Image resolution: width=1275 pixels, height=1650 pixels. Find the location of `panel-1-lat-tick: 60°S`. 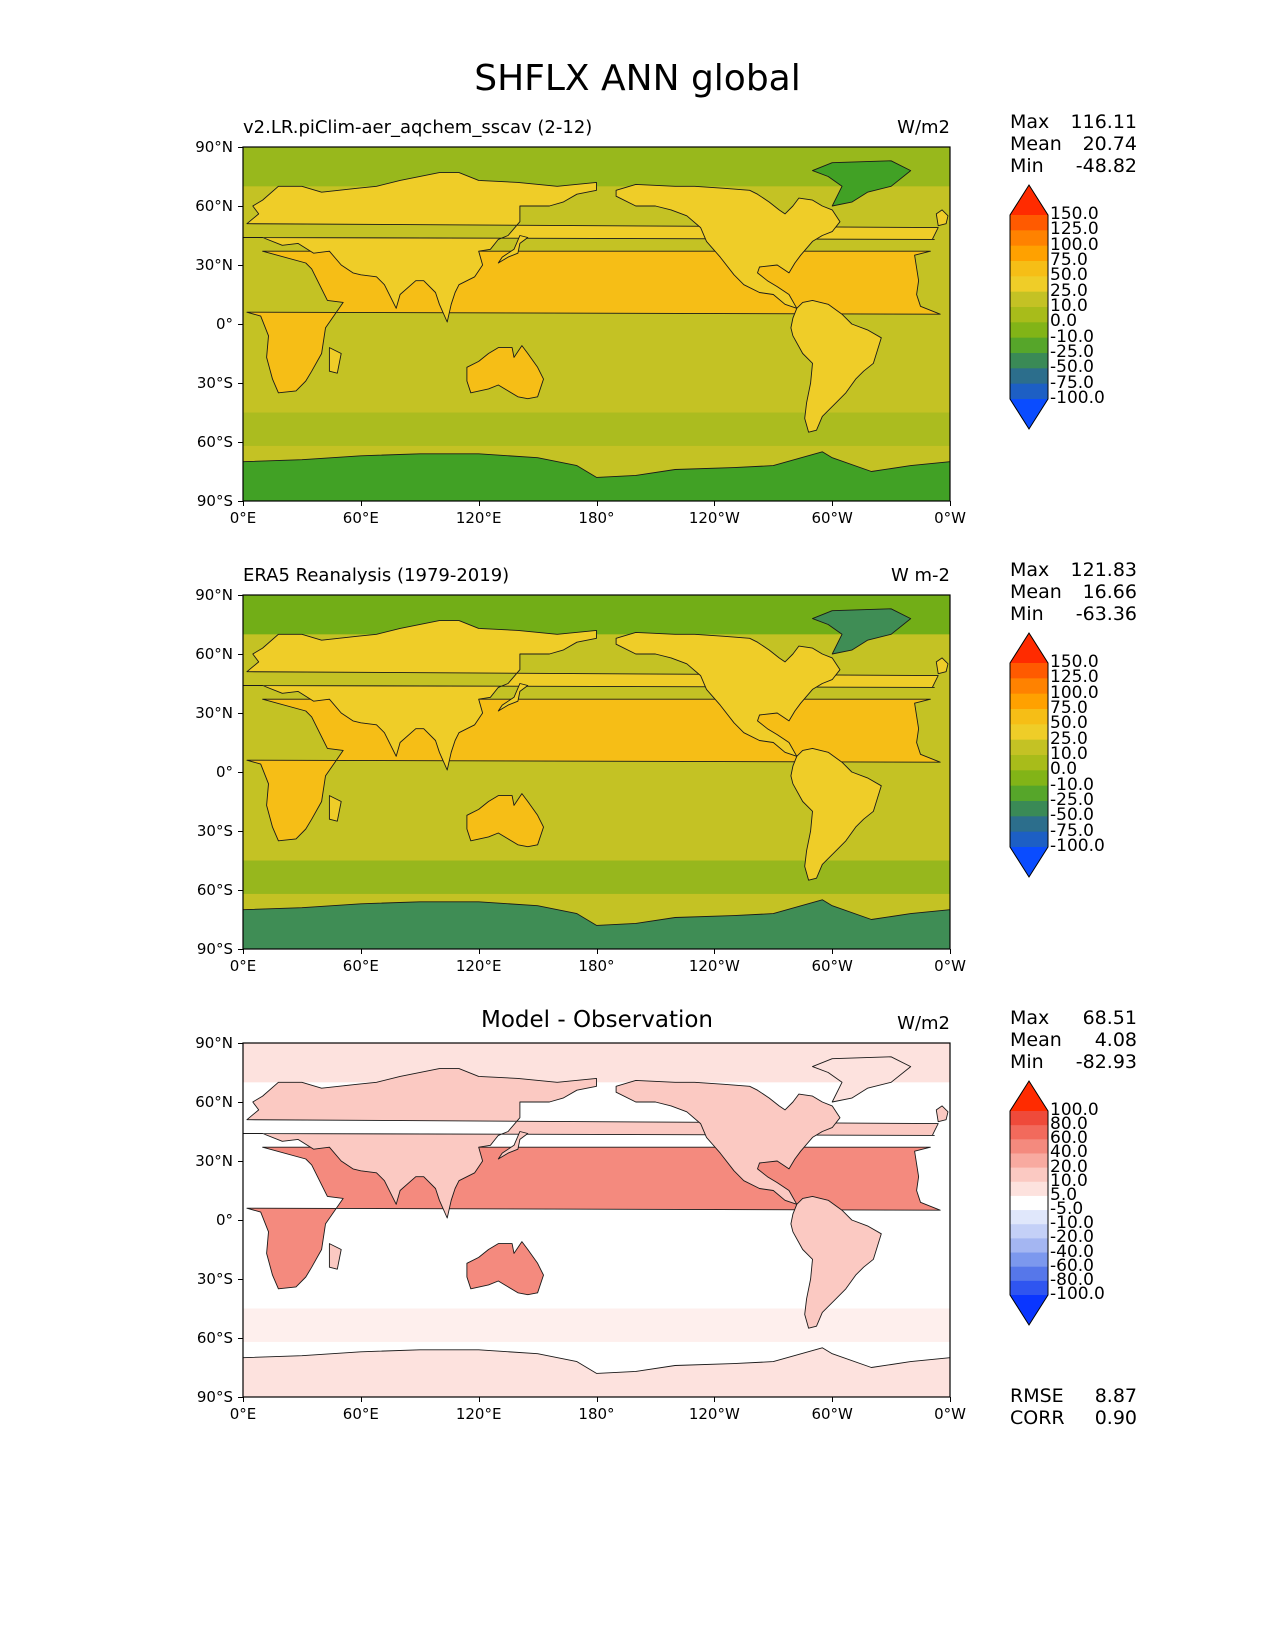

panel-1-lat-tick: 60°S is located at coordinates (214, 890).